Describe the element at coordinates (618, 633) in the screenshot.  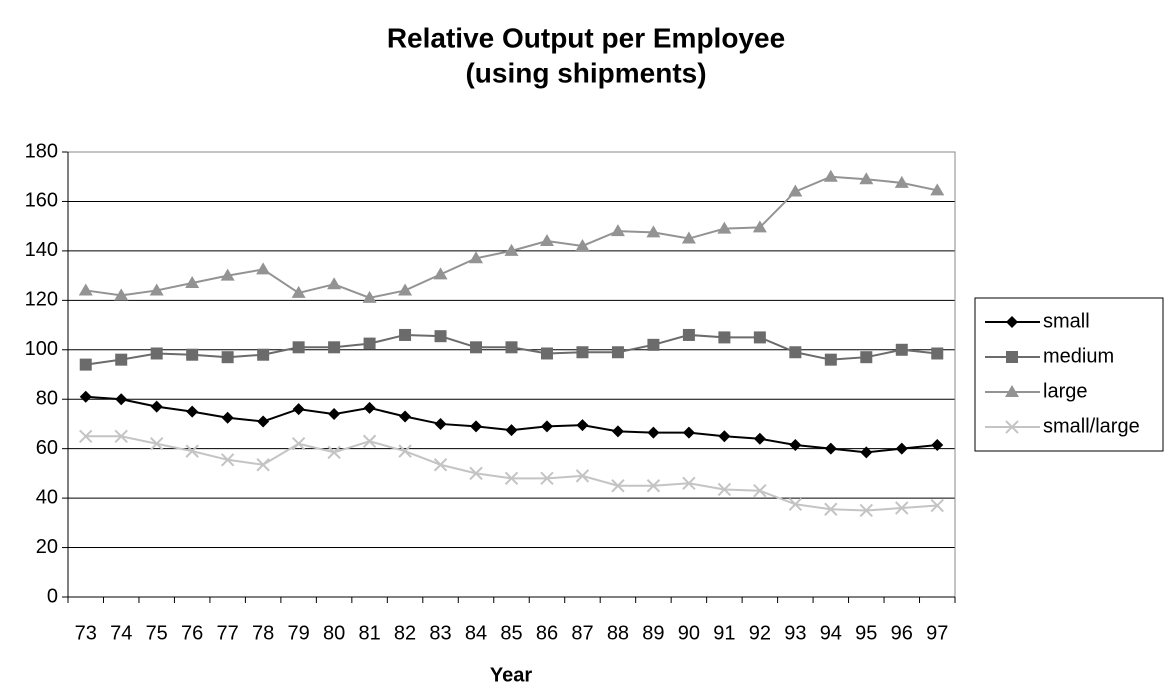
I see `x-tick-label: 88` at that location.